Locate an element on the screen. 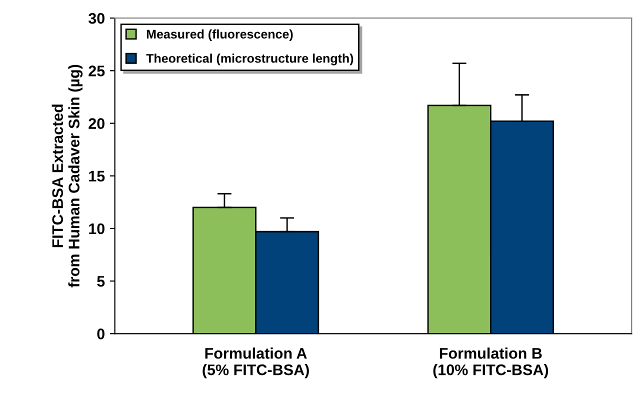 The height and width of the screenshot is (402, 638). legend-label: Measured (fluorescence) is located at coordinates (219, 35).